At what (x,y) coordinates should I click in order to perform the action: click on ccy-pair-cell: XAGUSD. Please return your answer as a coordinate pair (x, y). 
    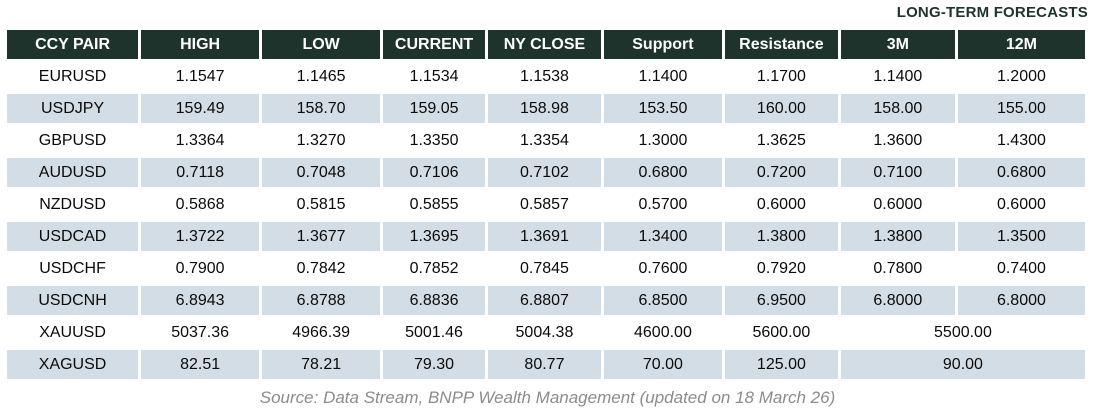
    Looking at the image, I should click on (73, 364).